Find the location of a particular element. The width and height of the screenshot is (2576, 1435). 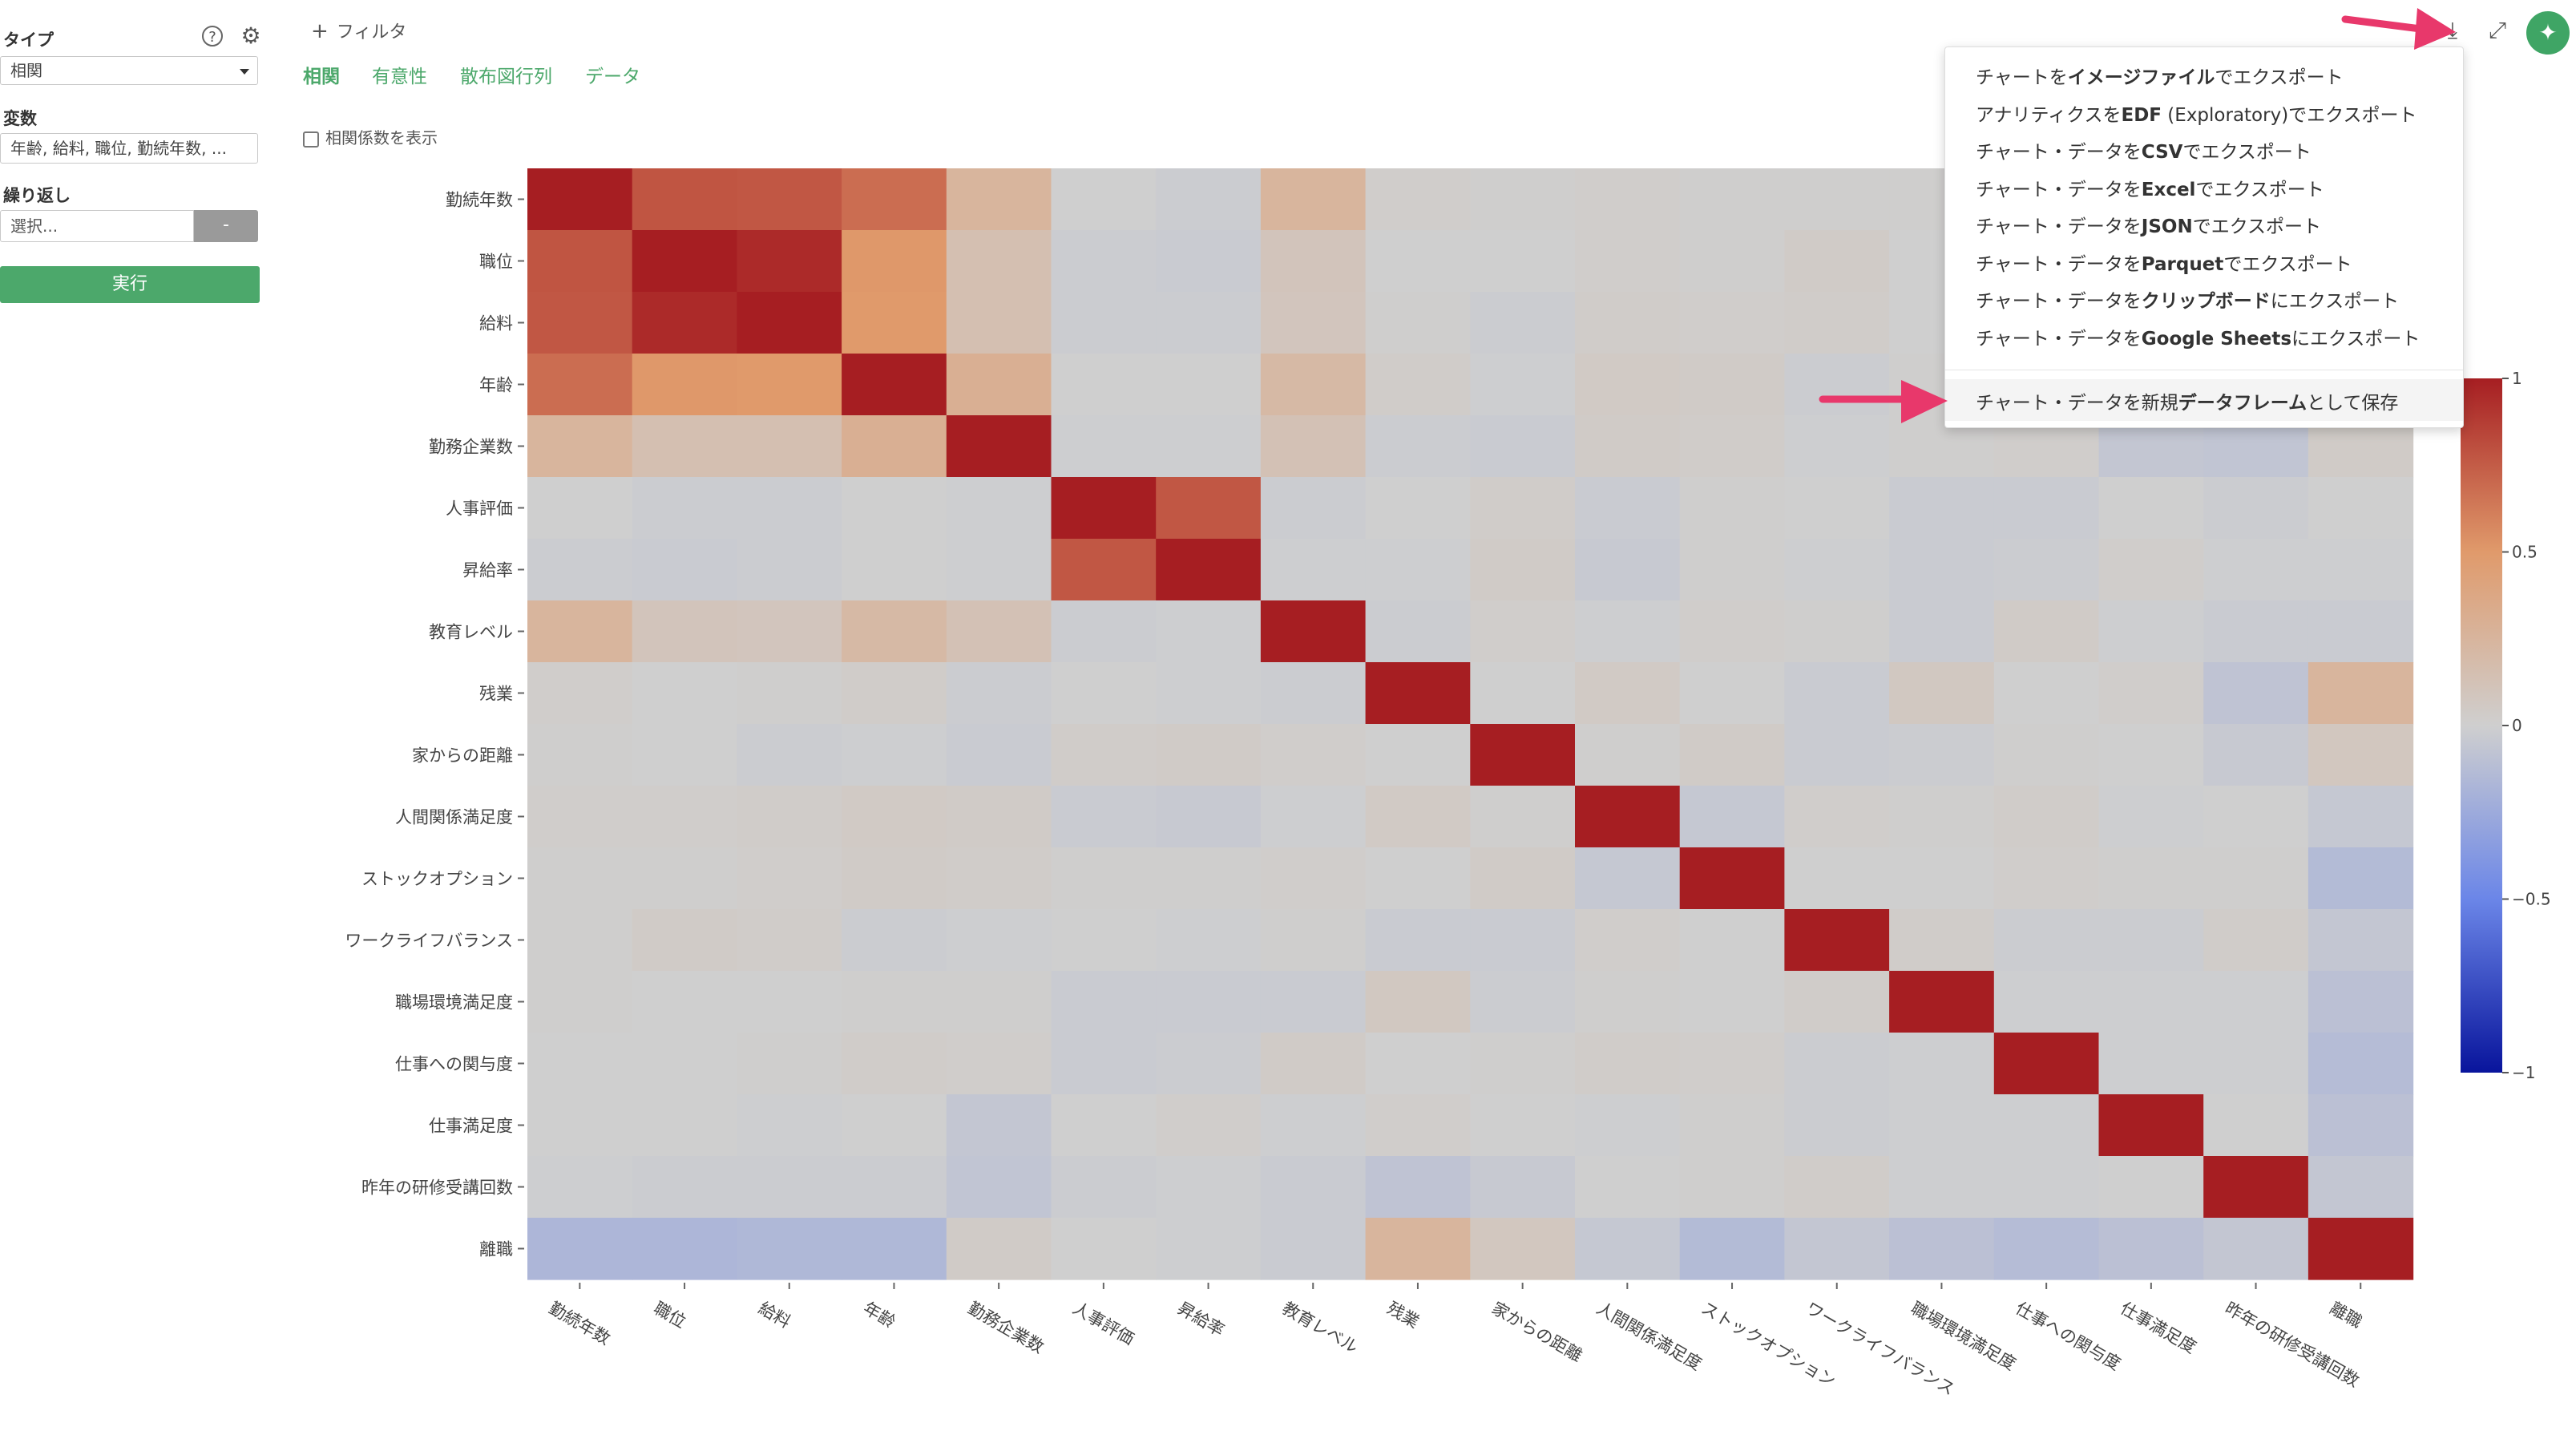

menu-item-save-dataframe is located at coordinates (2204, 400).